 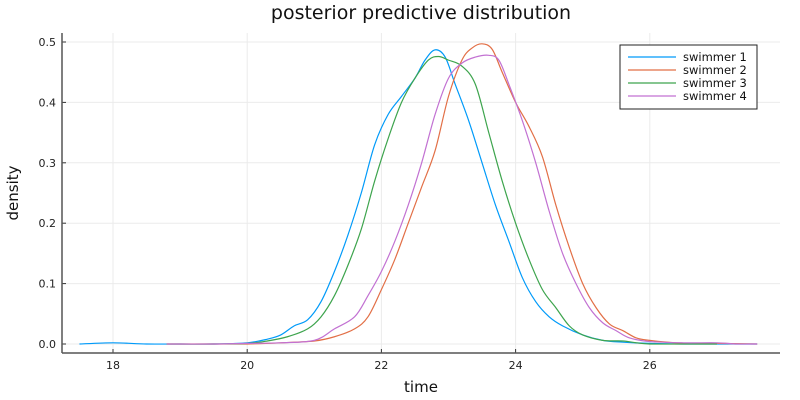 What do you see at coordinates (48, 102) in the screenshot?
I see `y-tick-label: 0.4` at bounding box center [48, 102].